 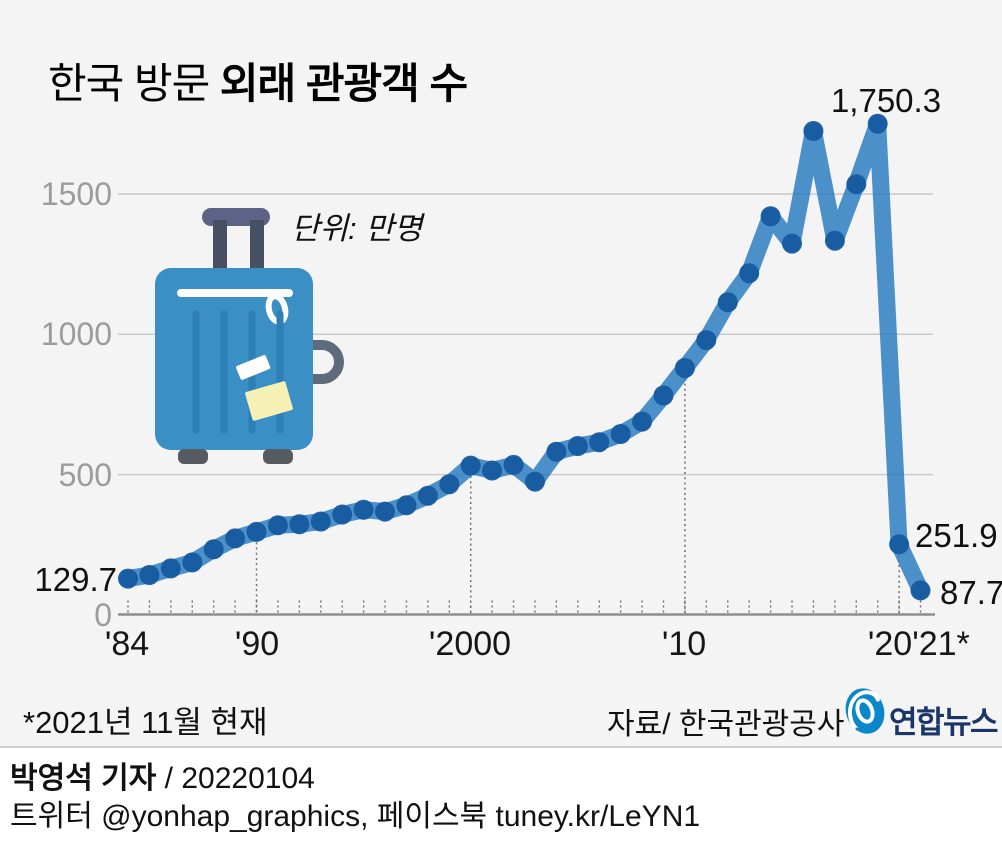 I want to click on data-point-2015, so click(x=792, y=243).